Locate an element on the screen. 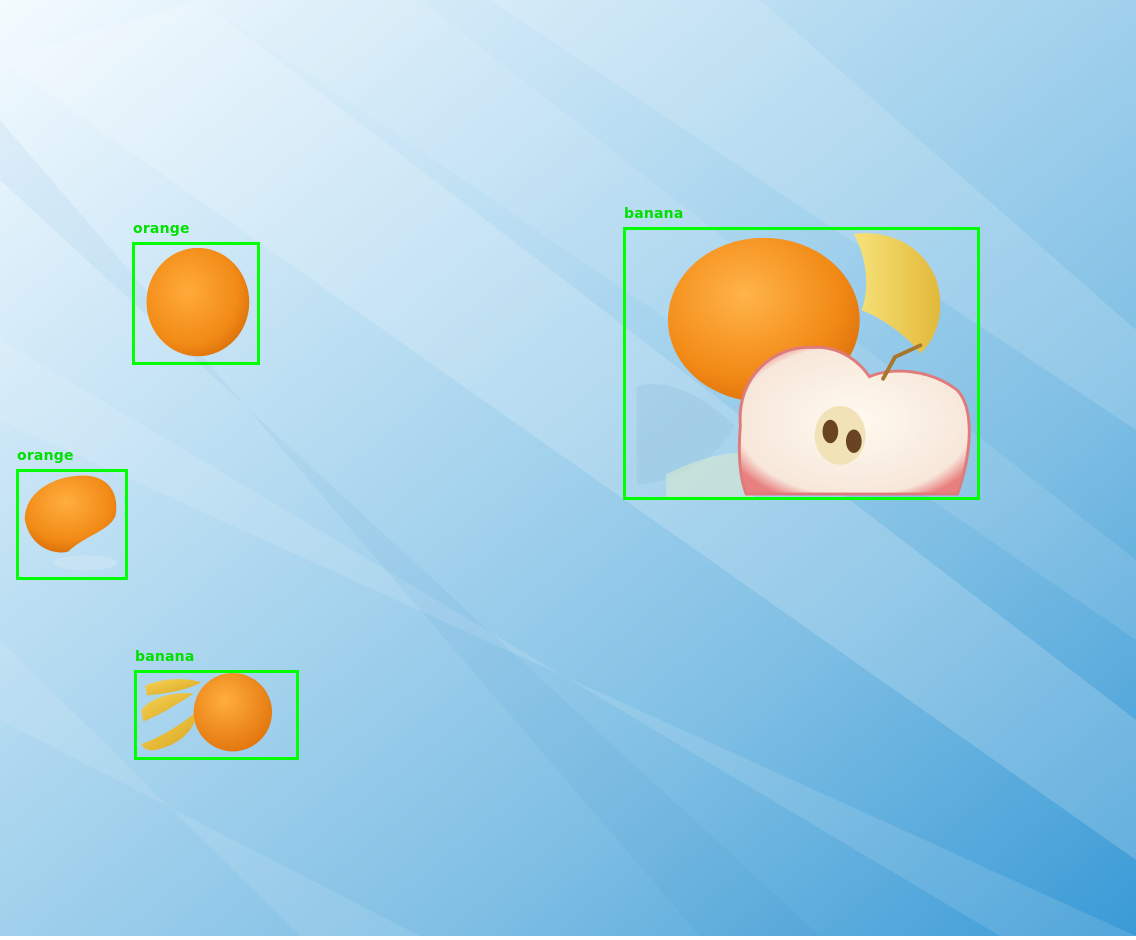 The image size is (1136, 940). detection-box-orange-2: orange is located at coordinates (72, 514).